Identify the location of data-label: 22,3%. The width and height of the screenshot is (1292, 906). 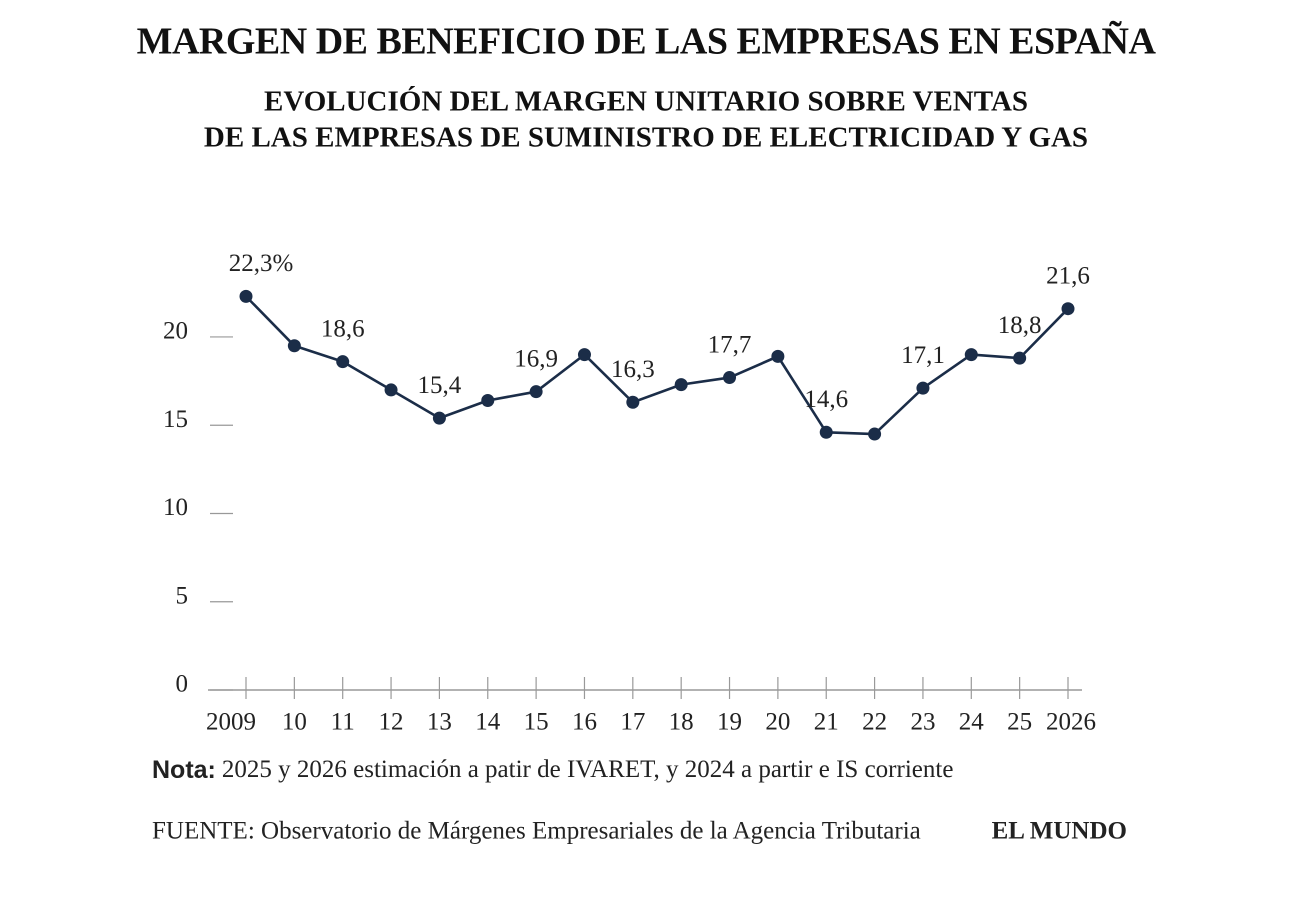
(261, 263).